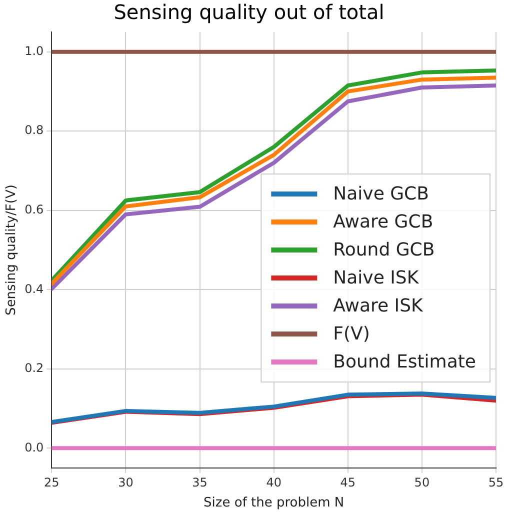  What do you see at coordinates (348, 482) in the screenshot?
I see `x-tick-label: 45` at bounding box center [348, 482].